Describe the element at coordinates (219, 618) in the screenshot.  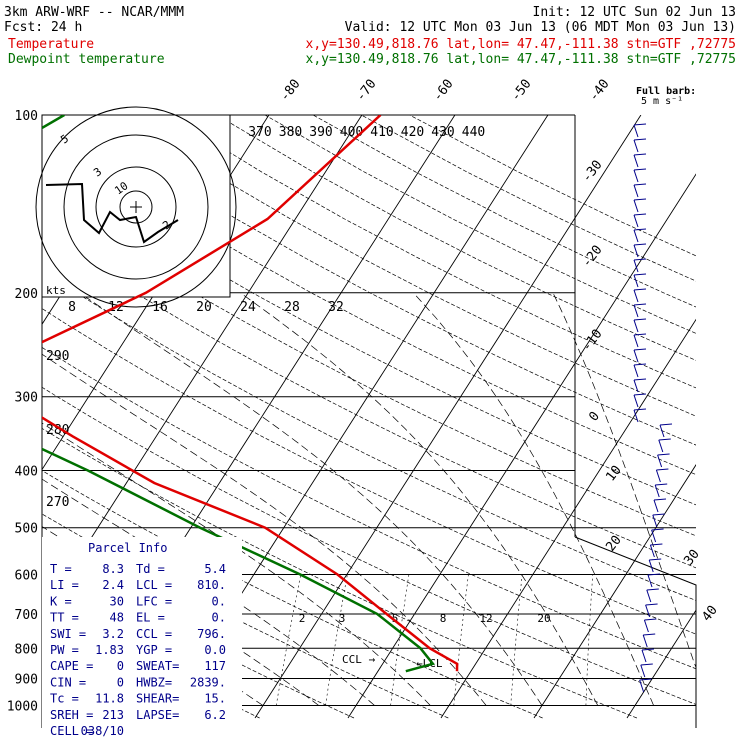
I see `parcel-value: 0.` at that location.